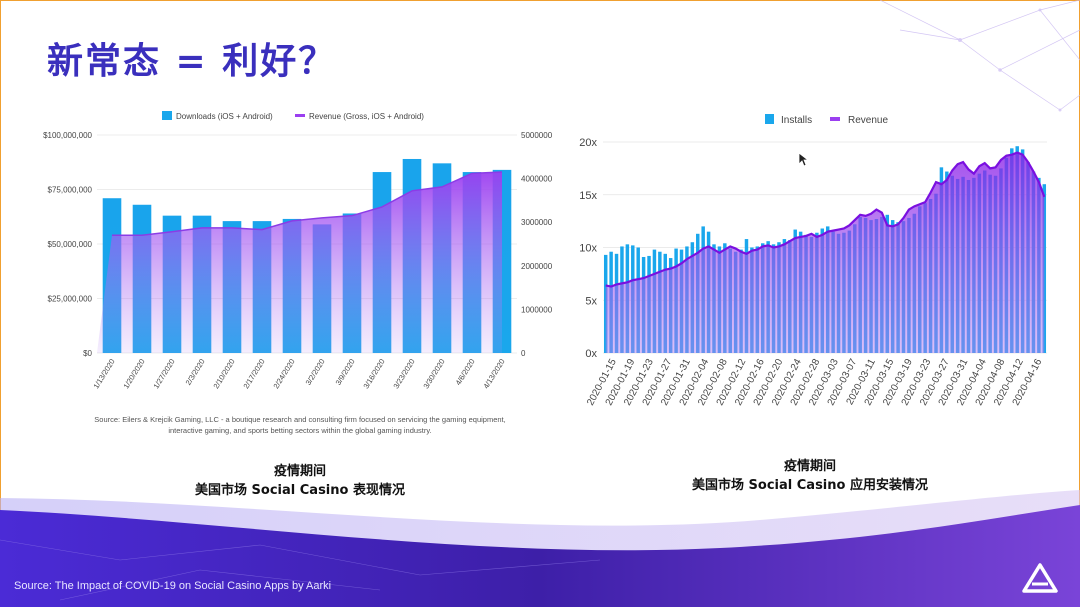 The width and height of the screenshot is (1080, 607). I want to click on y-left-tick-label: $0, so click(87, 353).